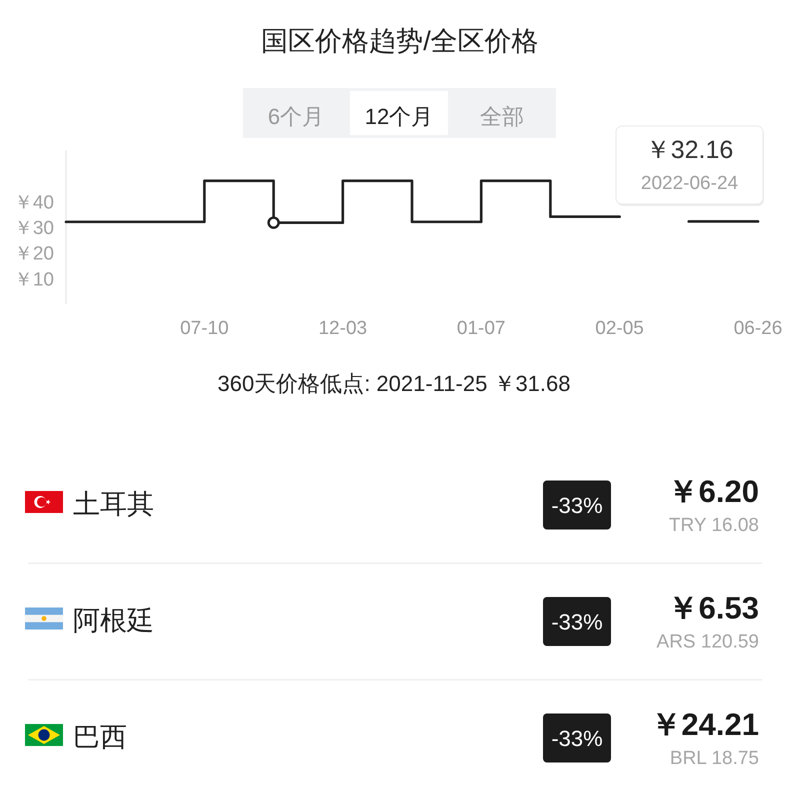 The height and width of the screenshot is (785, 800). I want to click on tooltip-value: ￥32.16, so click(690, 150).